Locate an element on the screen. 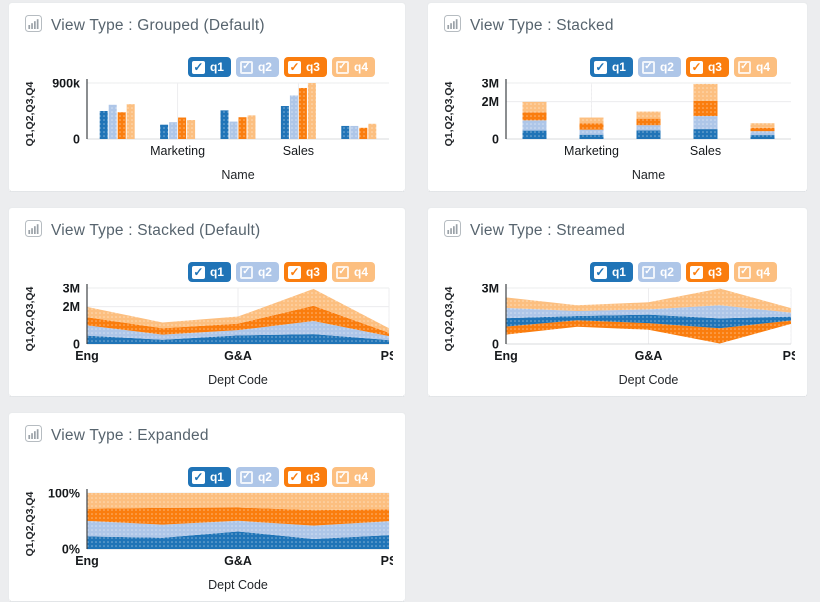 This screenshot has width=820, height=602. stacked-bar-chart: 3M 2M 0 Marketing Sales Name Q1,Q2,Q3,Q4 is located at coordinates (616, 132).